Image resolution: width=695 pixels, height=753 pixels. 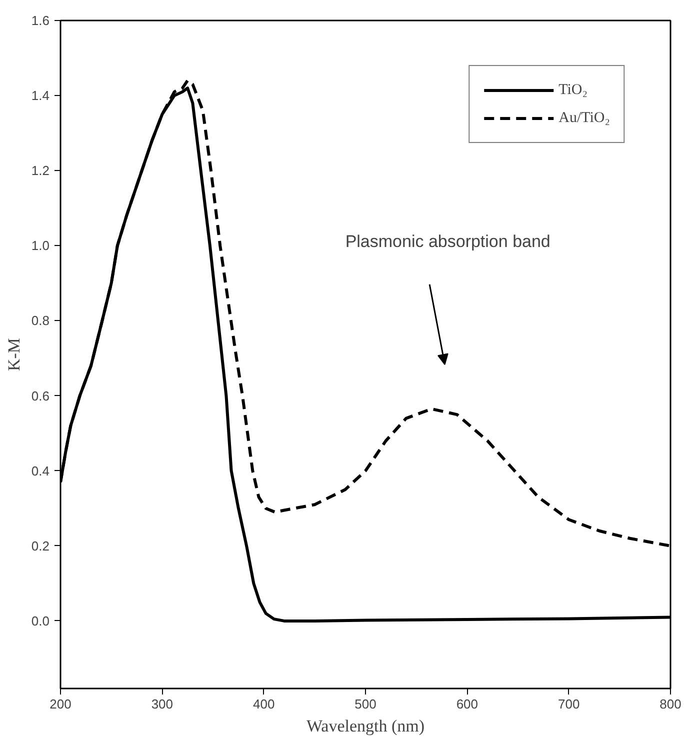 I want to click on legend-label: TiO₂, so click(x=573, y=90).